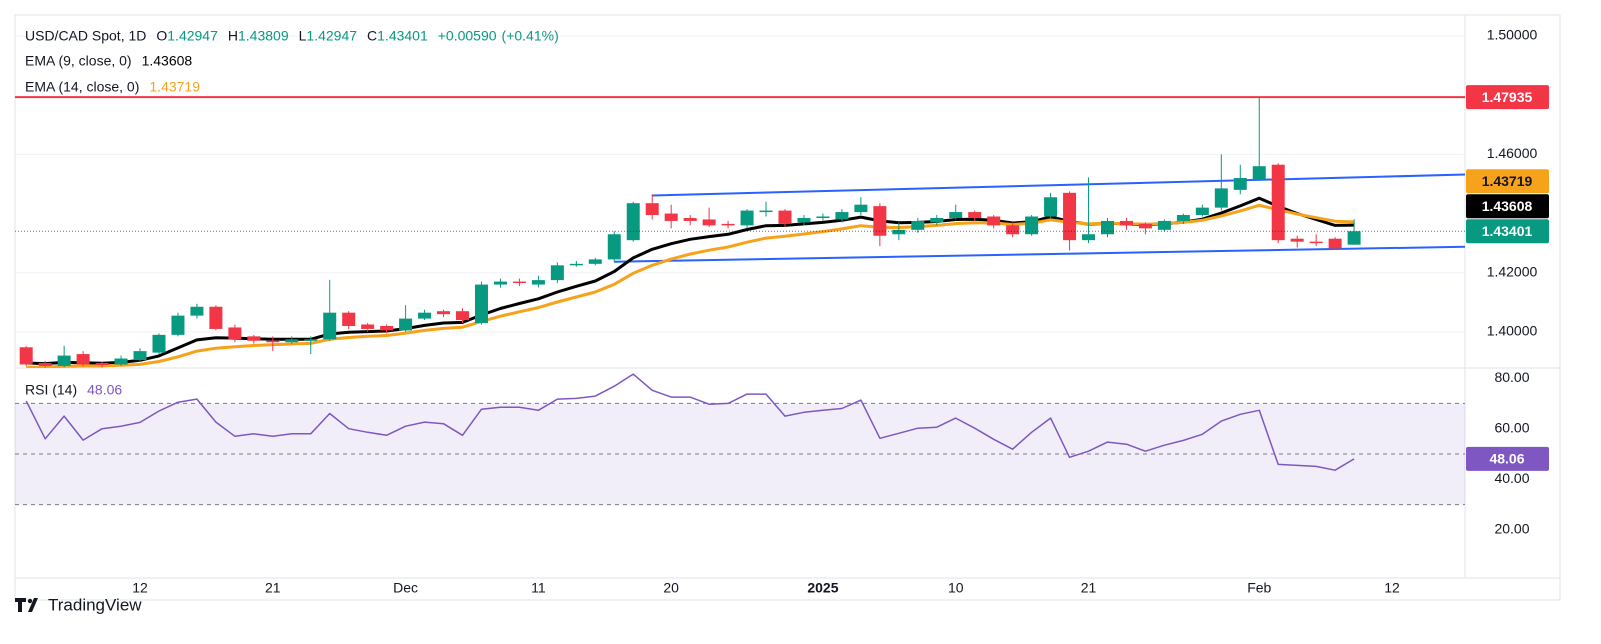 The image size is (1601, 644). Describe the element at coordinates (372, 36) in the screenshot. I see `ohlc-label: C` at that location.